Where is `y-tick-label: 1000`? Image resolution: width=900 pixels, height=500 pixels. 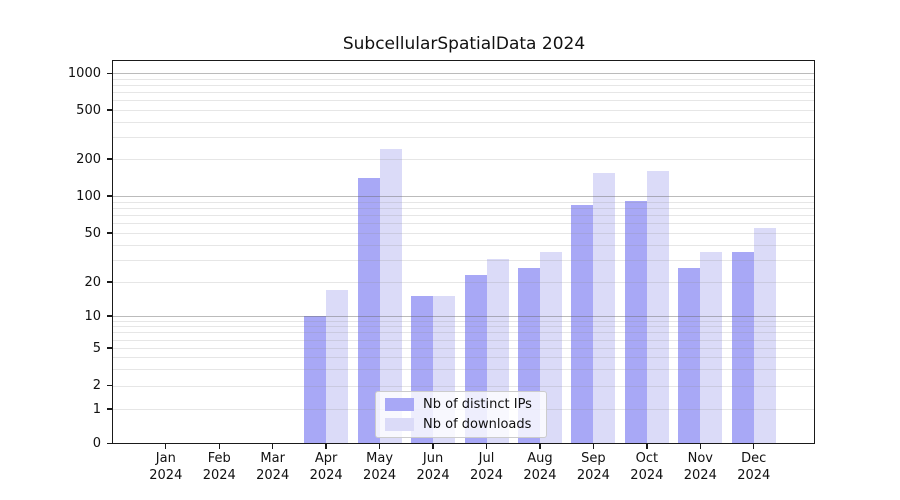
y-tick-label: 1000 is located at coordinates (84, 73).